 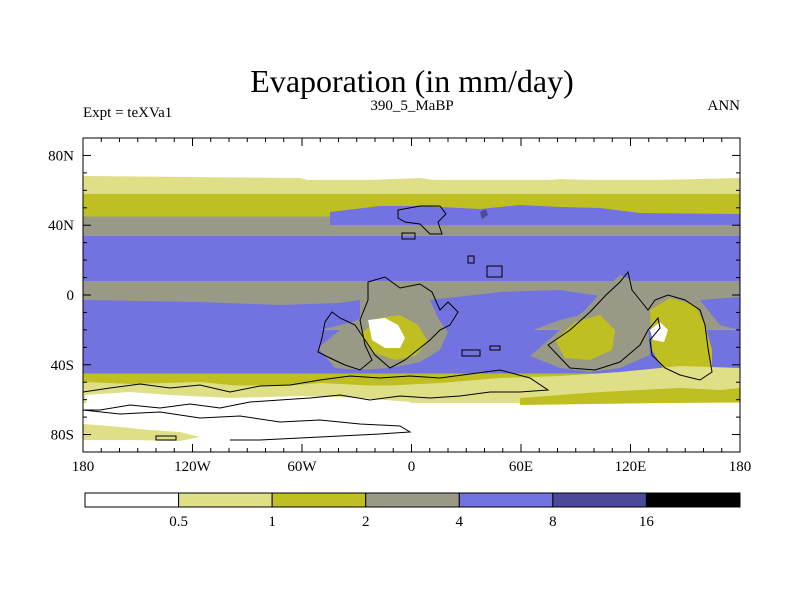 What do you see at coordinates (127, 113) in the screenshot?
I see `experiment-label: Expt = teXVa1` at bounding box center [127, 113].